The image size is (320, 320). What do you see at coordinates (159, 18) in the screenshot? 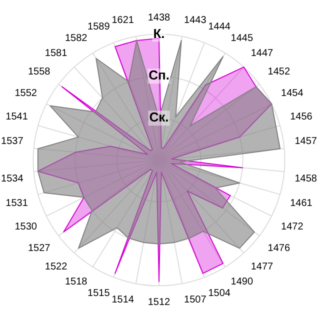
I see `spoke-label: 1438` at bounding box center [159, 18].